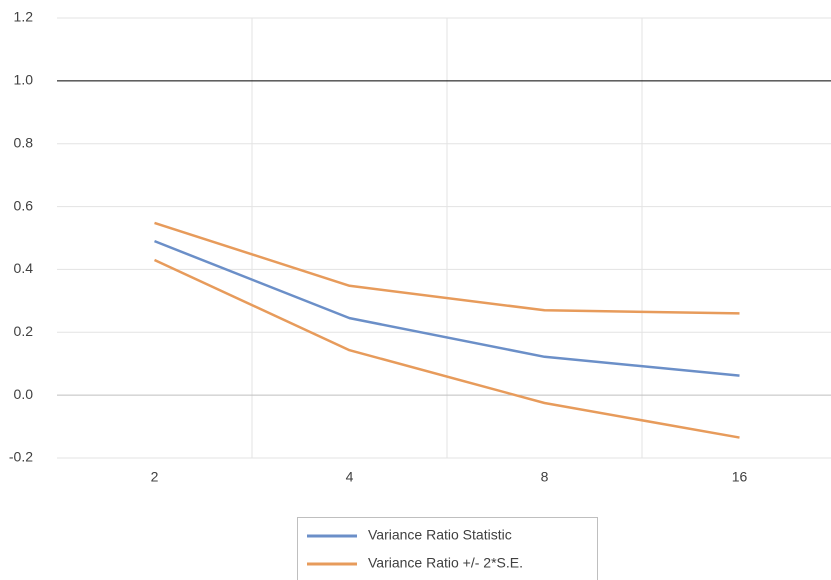 This screenshot has width=831, height=580. What do you see at coordinates (24, 268) in the screenshot?
I see `y-tick-label: 0.4` at bounding box center [24, 268].